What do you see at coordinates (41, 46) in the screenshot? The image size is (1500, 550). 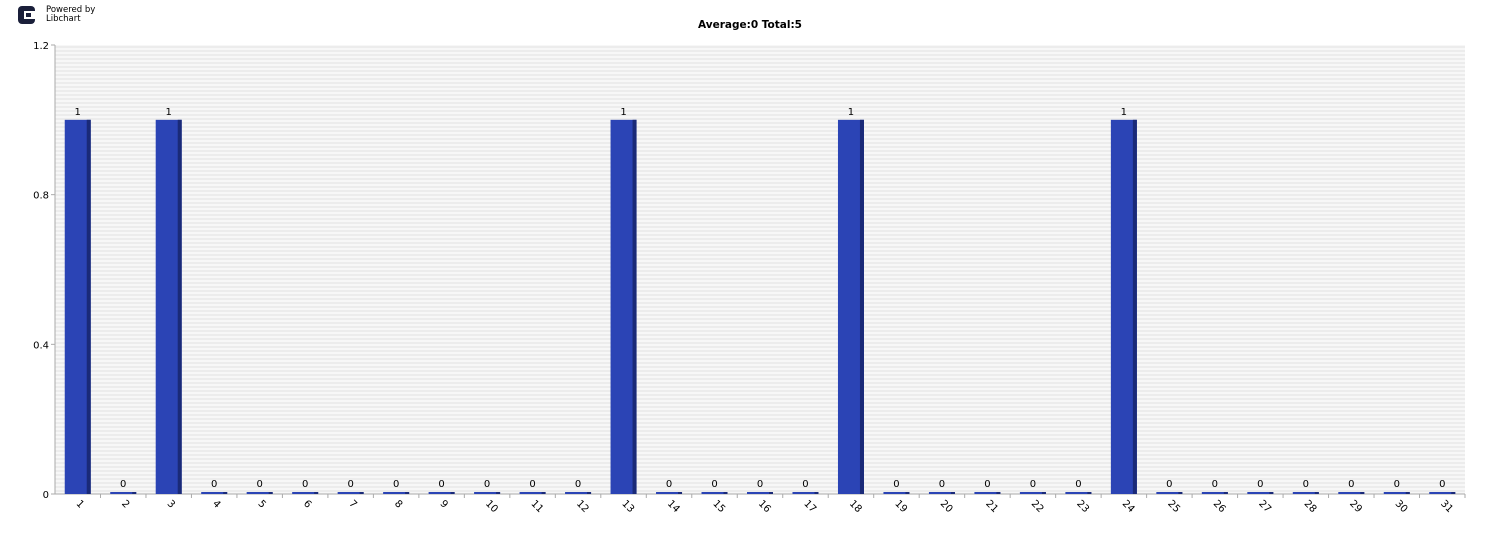 I see `y-tick-label: 1.2` at bounding box center [41, 46].